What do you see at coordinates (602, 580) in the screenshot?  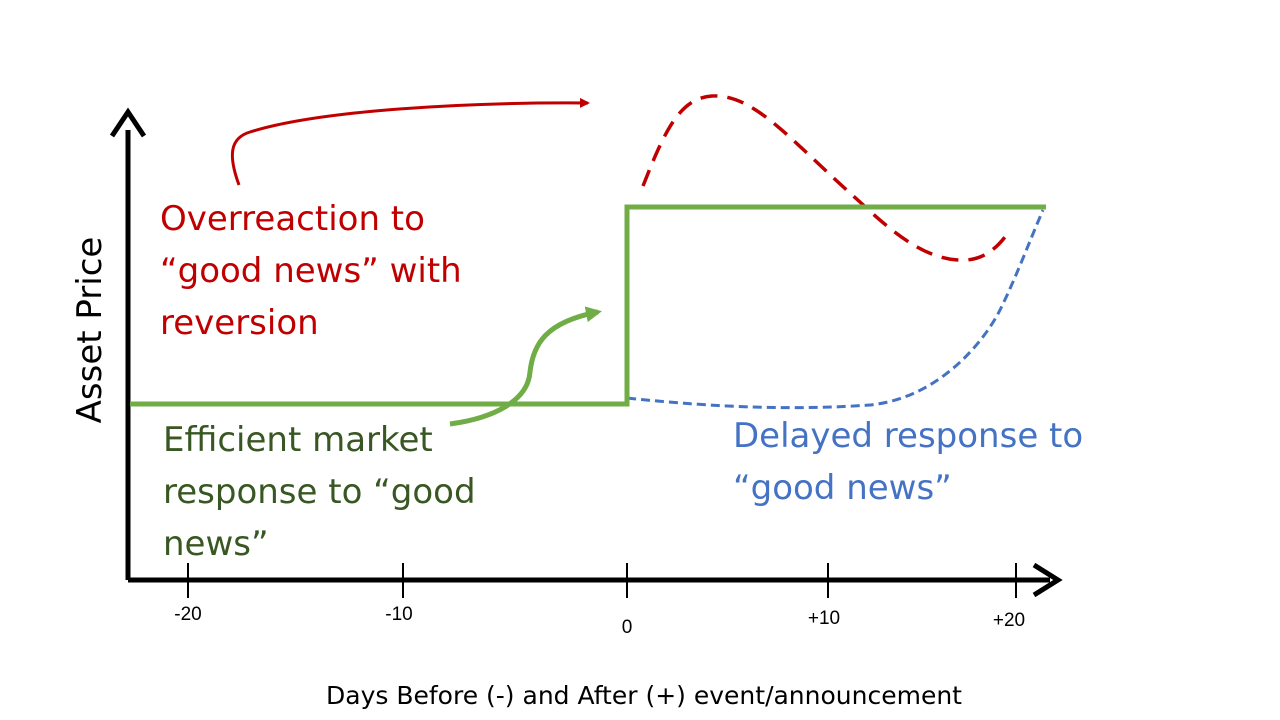 I see `x-axis-ticks` at bounding box center [602, 580].